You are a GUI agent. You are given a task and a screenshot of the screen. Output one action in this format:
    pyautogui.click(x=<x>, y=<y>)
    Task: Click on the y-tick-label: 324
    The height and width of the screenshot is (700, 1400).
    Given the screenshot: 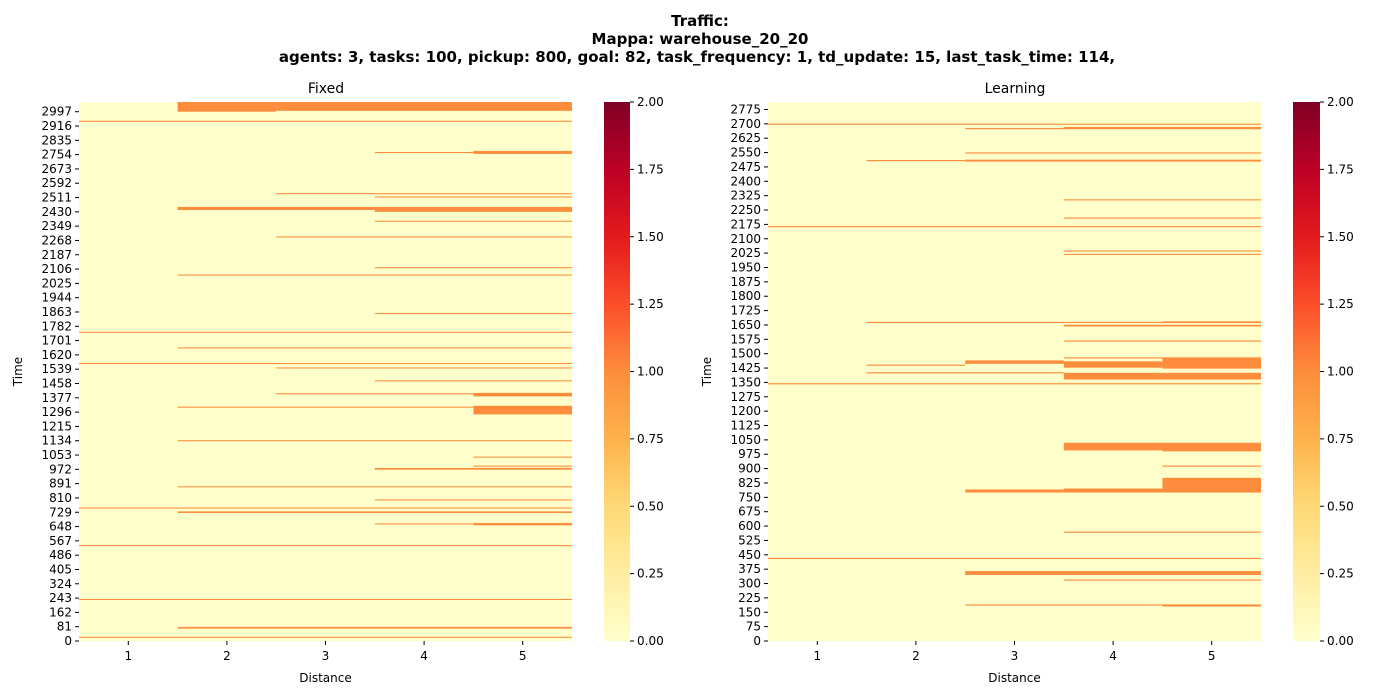 What is the action you would take?
    pyautogui.click(x=60, y=584)
    